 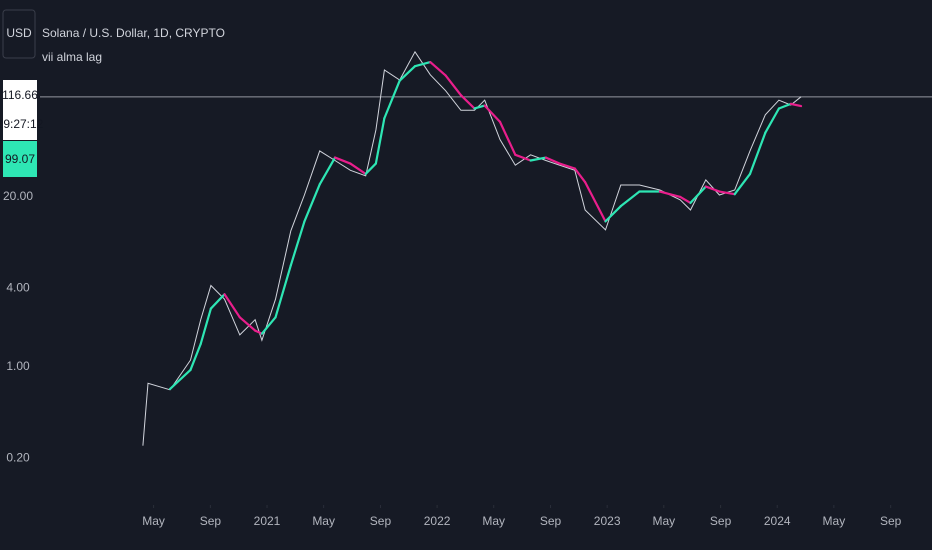 I want to click on x-tick-label: 2023, so click(x=607, y=521).